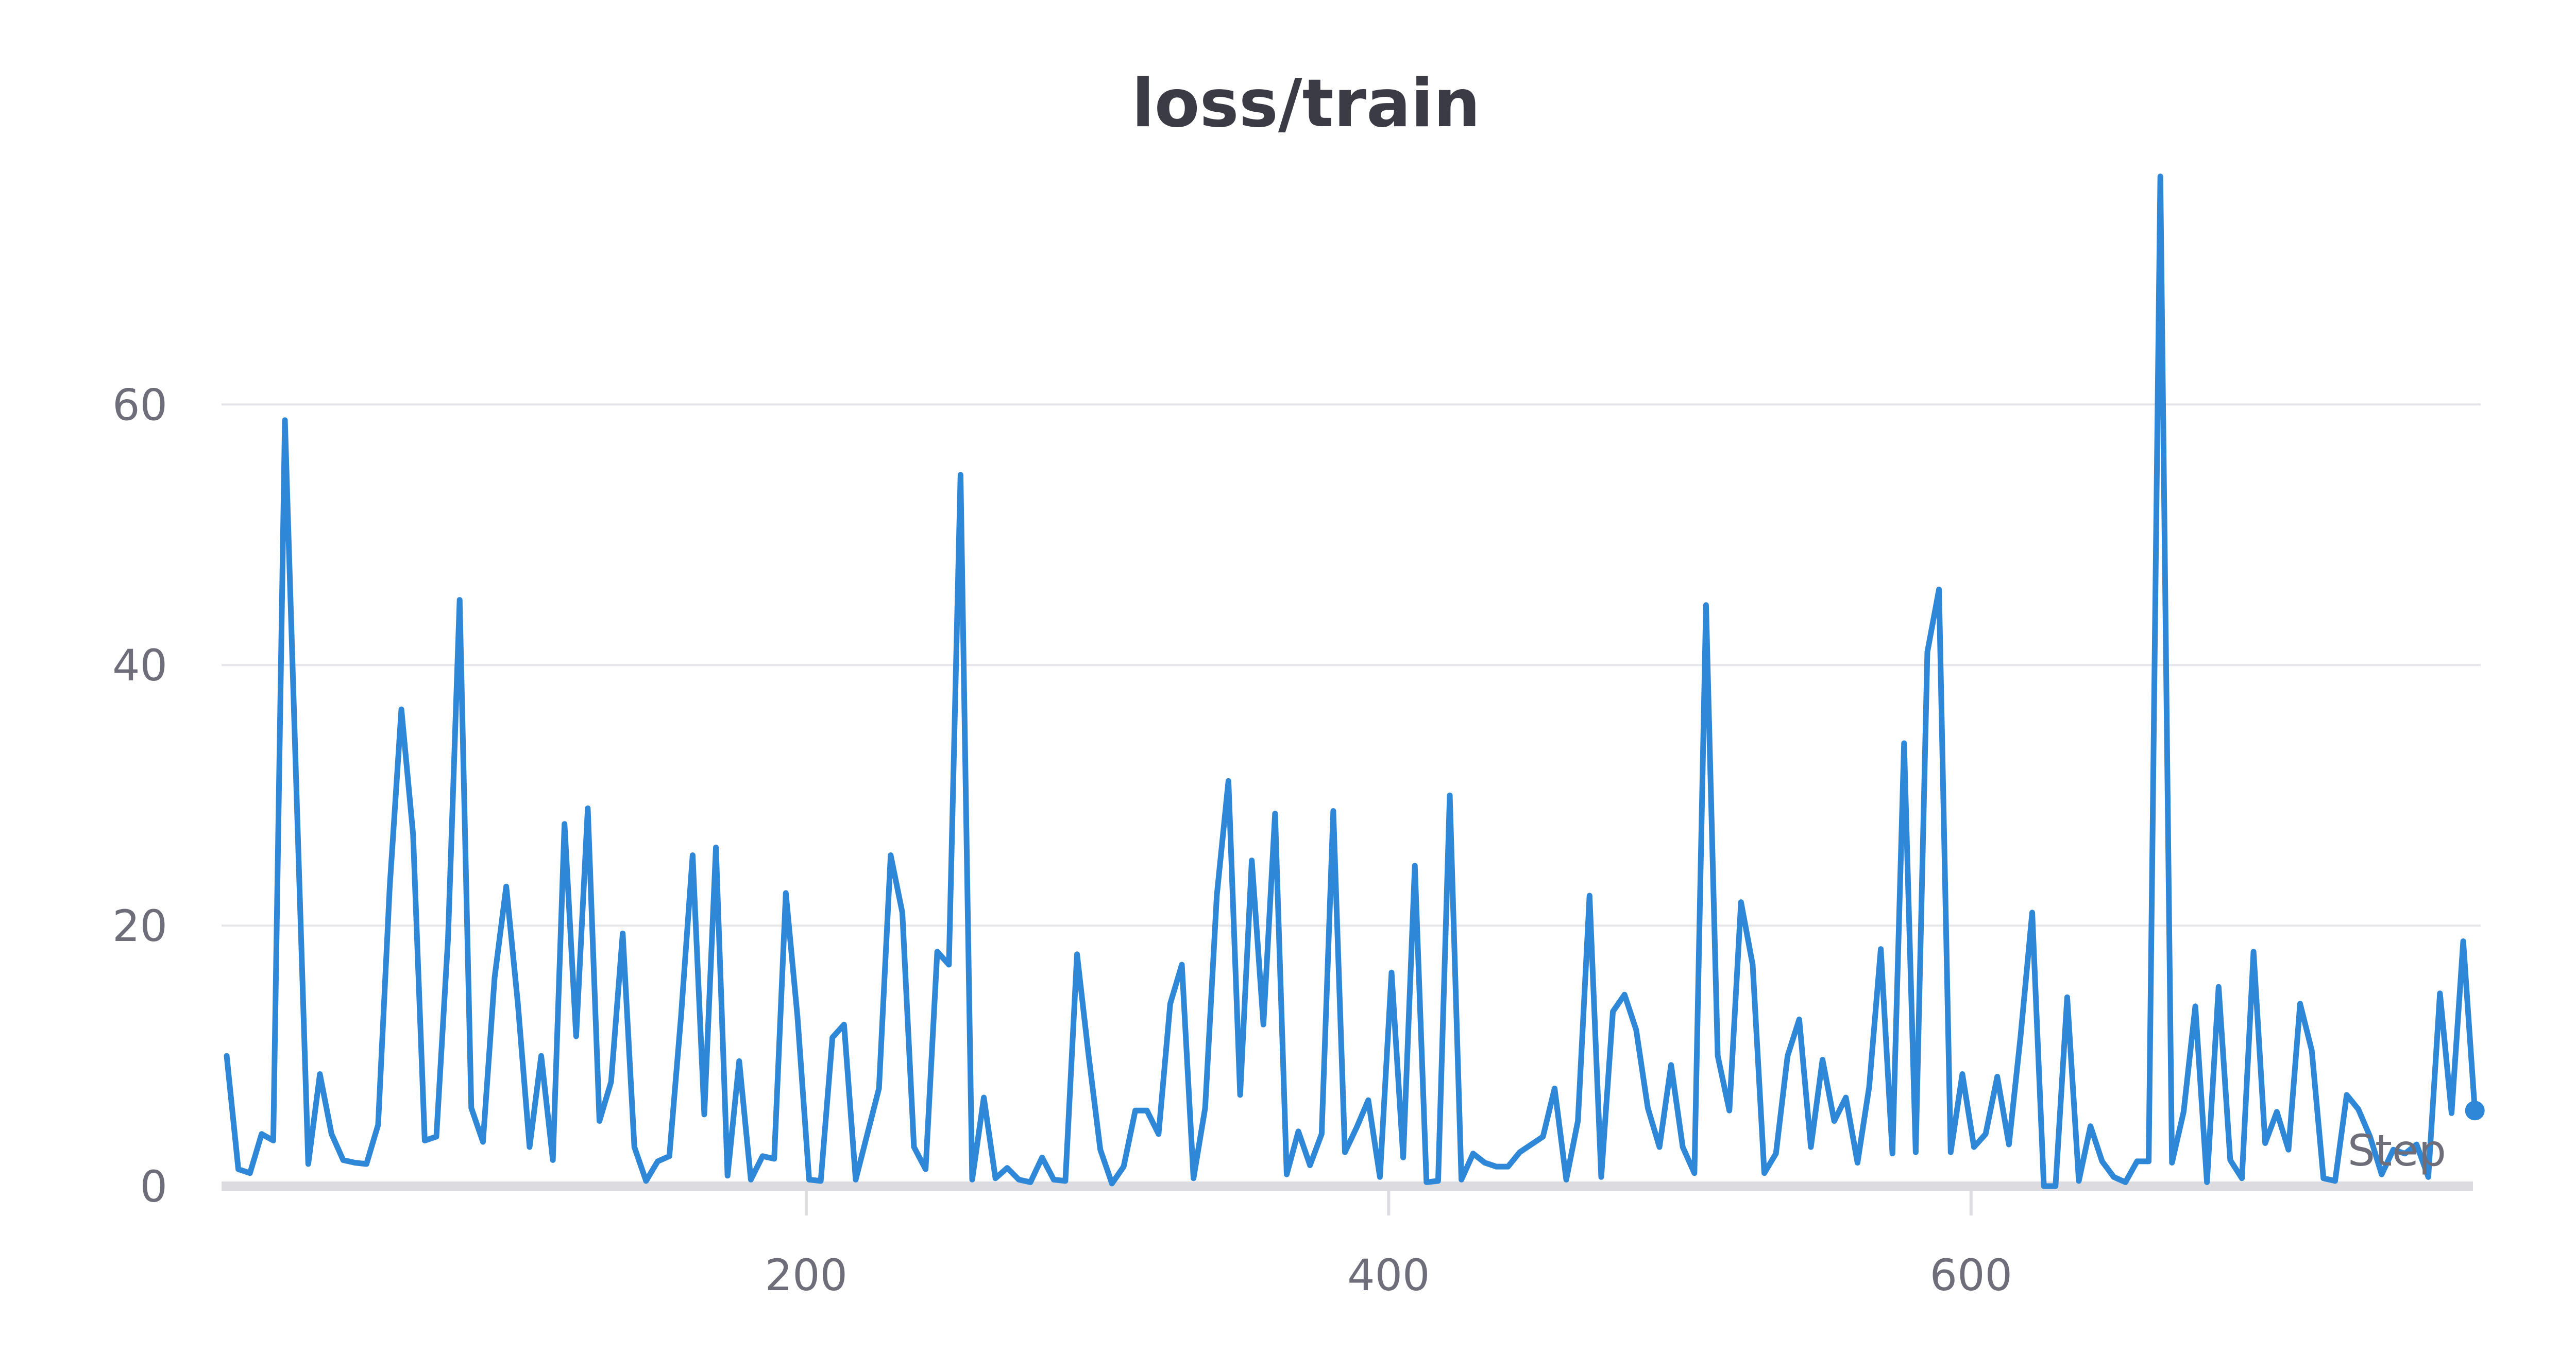 This screenshot has width=2576, height=1370. Describe the element at coordinates (1971, 1275) in the screenshot. I see `x-tick-label-600: 600` at that location.